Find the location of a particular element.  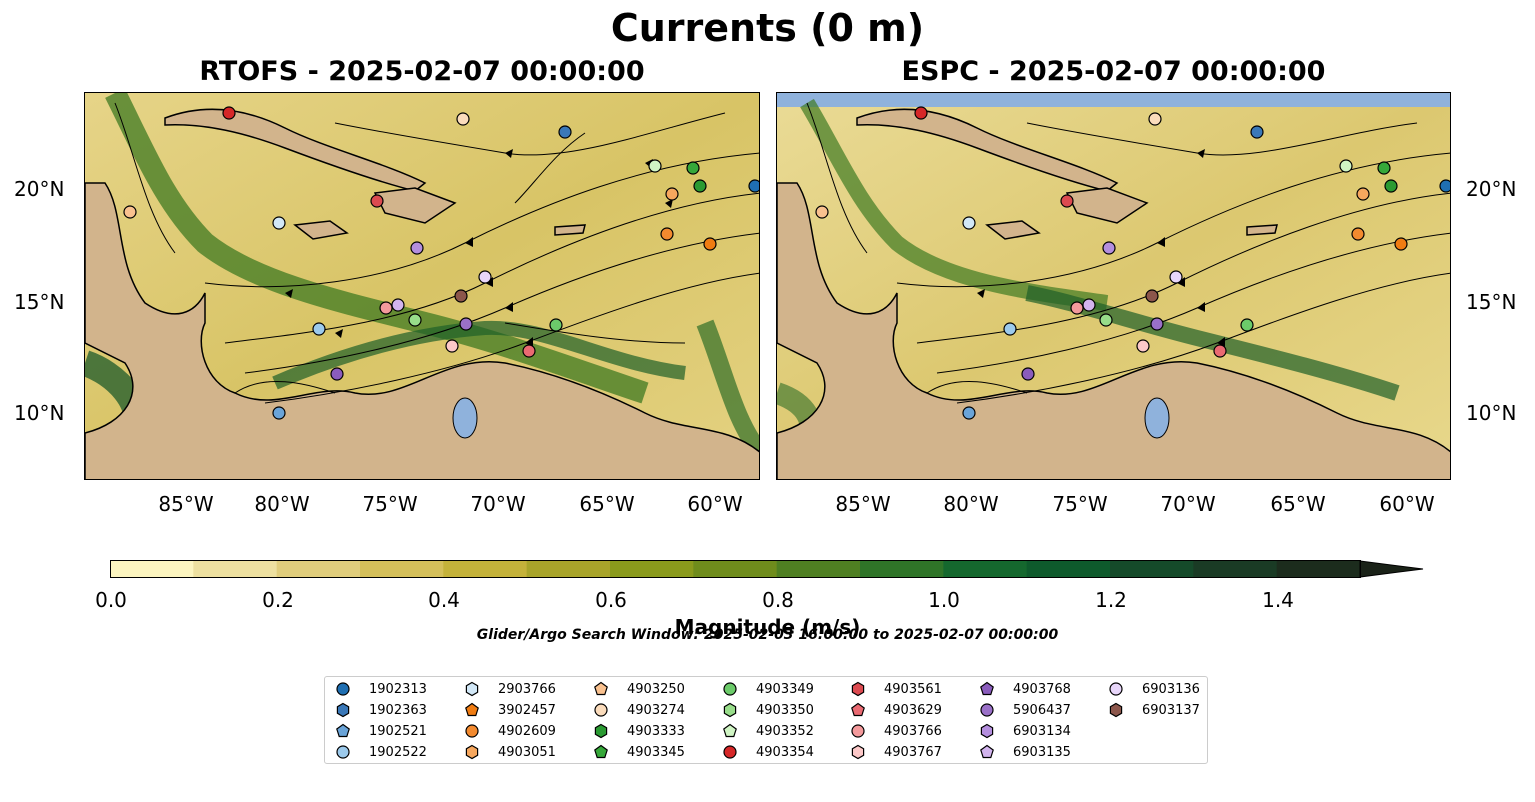

colorbar-segments is located at coordinates (767, 569).